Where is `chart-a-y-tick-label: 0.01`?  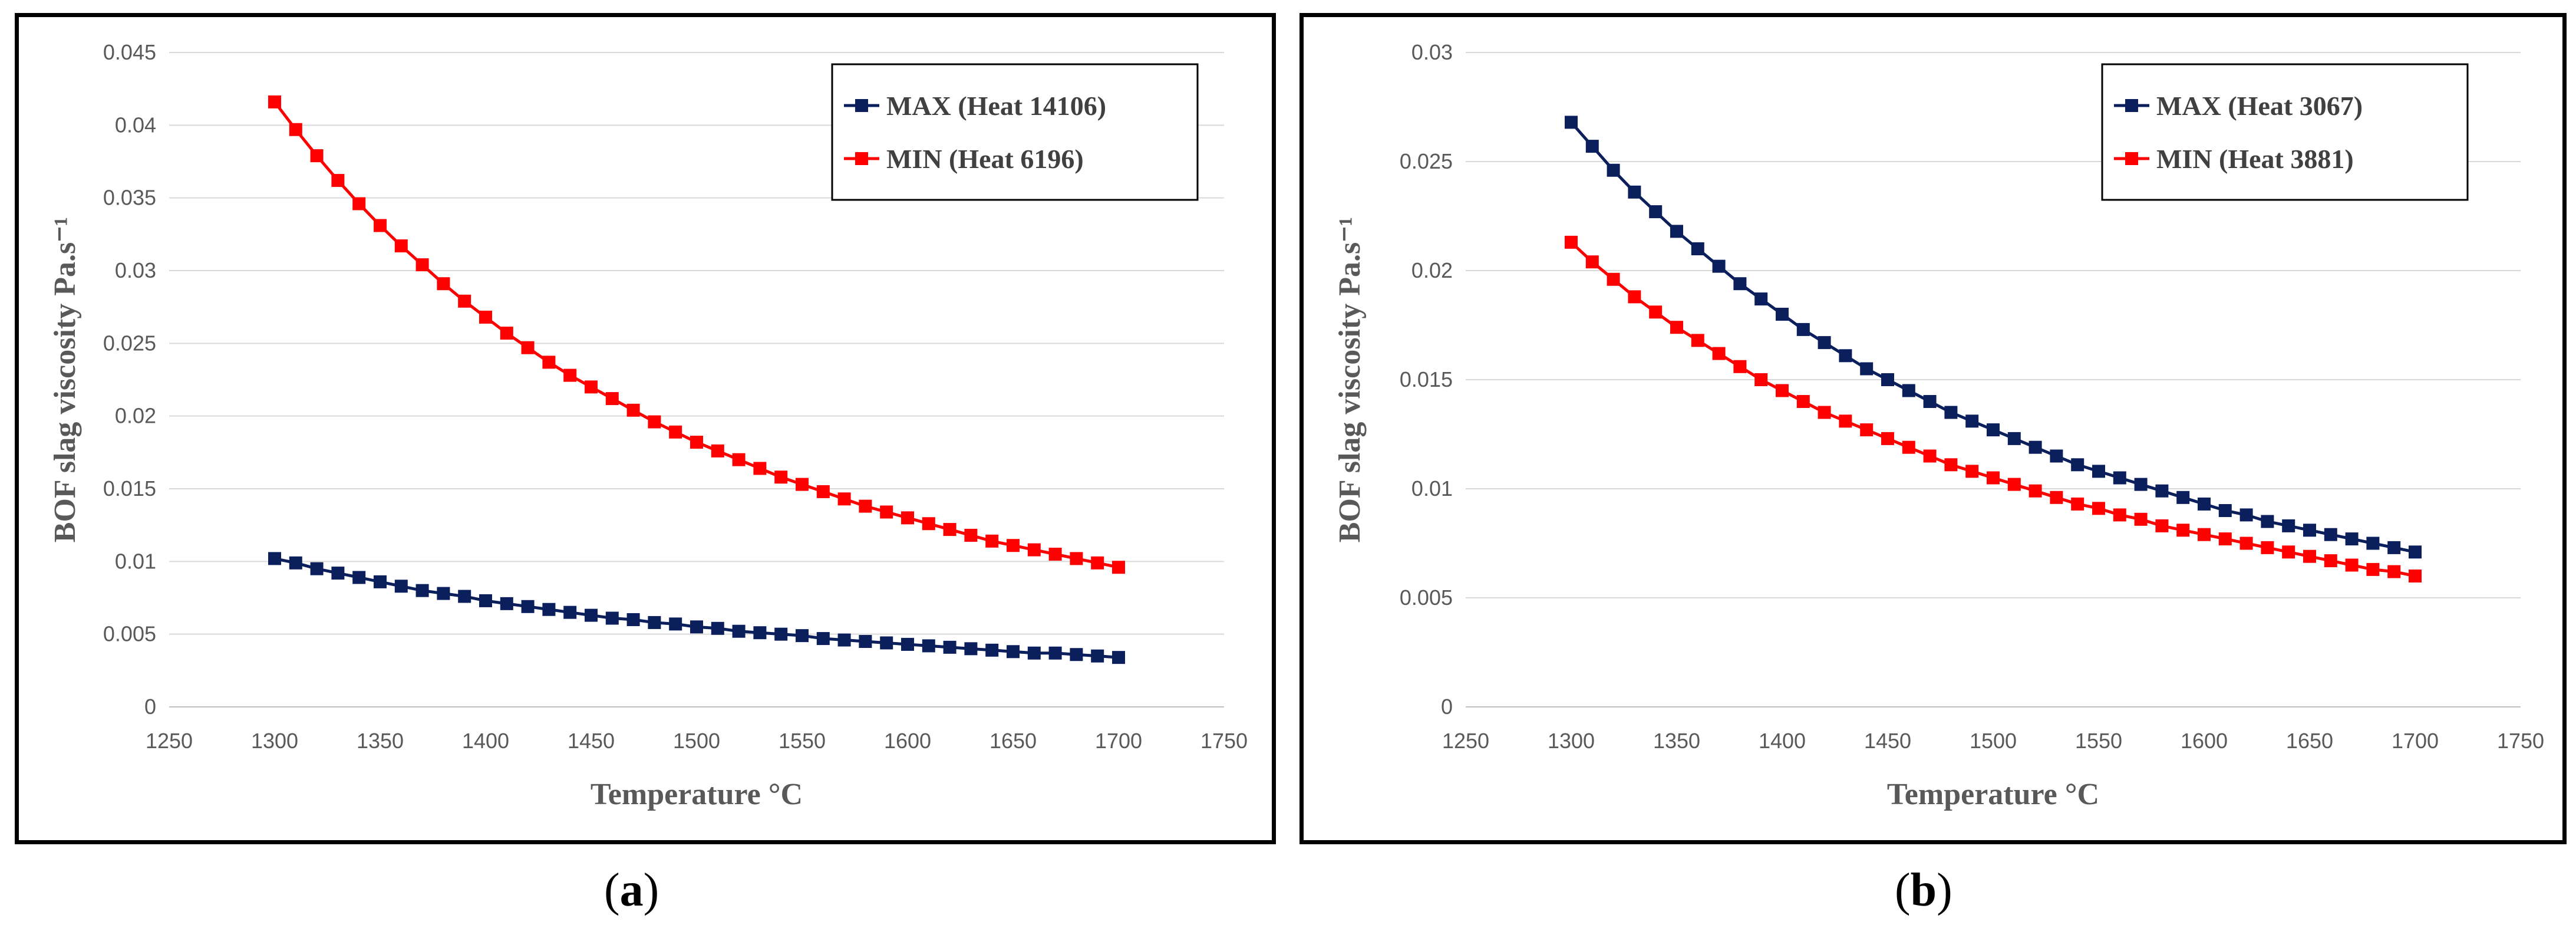
chart-a-y-tick-label: 0.01 is located at coordinates (135, 561).